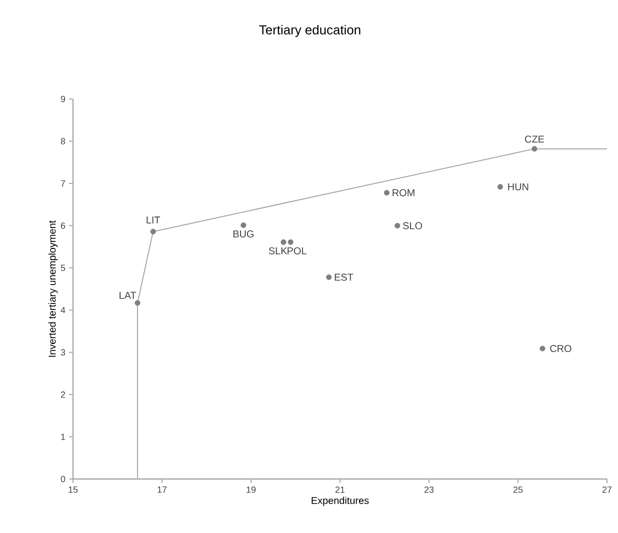  I want to click on x-axis-title: Expenditures, so click(340, 501).